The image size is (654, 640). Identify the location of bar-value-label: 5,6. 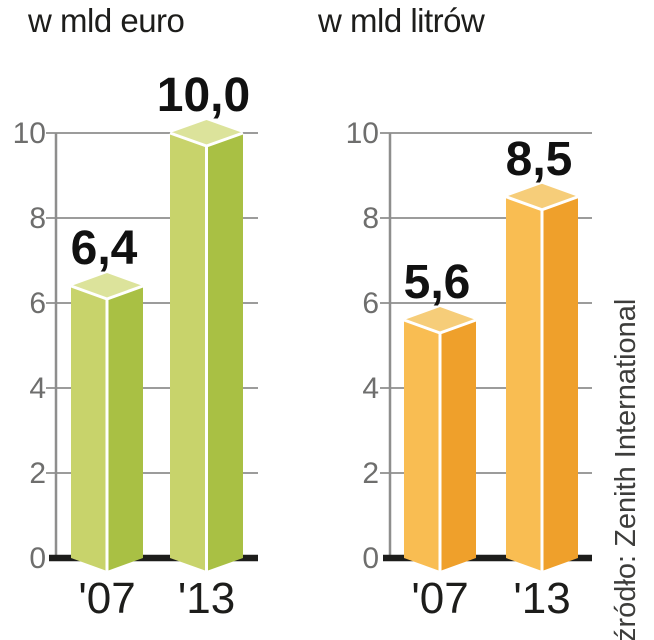
(437, 282).